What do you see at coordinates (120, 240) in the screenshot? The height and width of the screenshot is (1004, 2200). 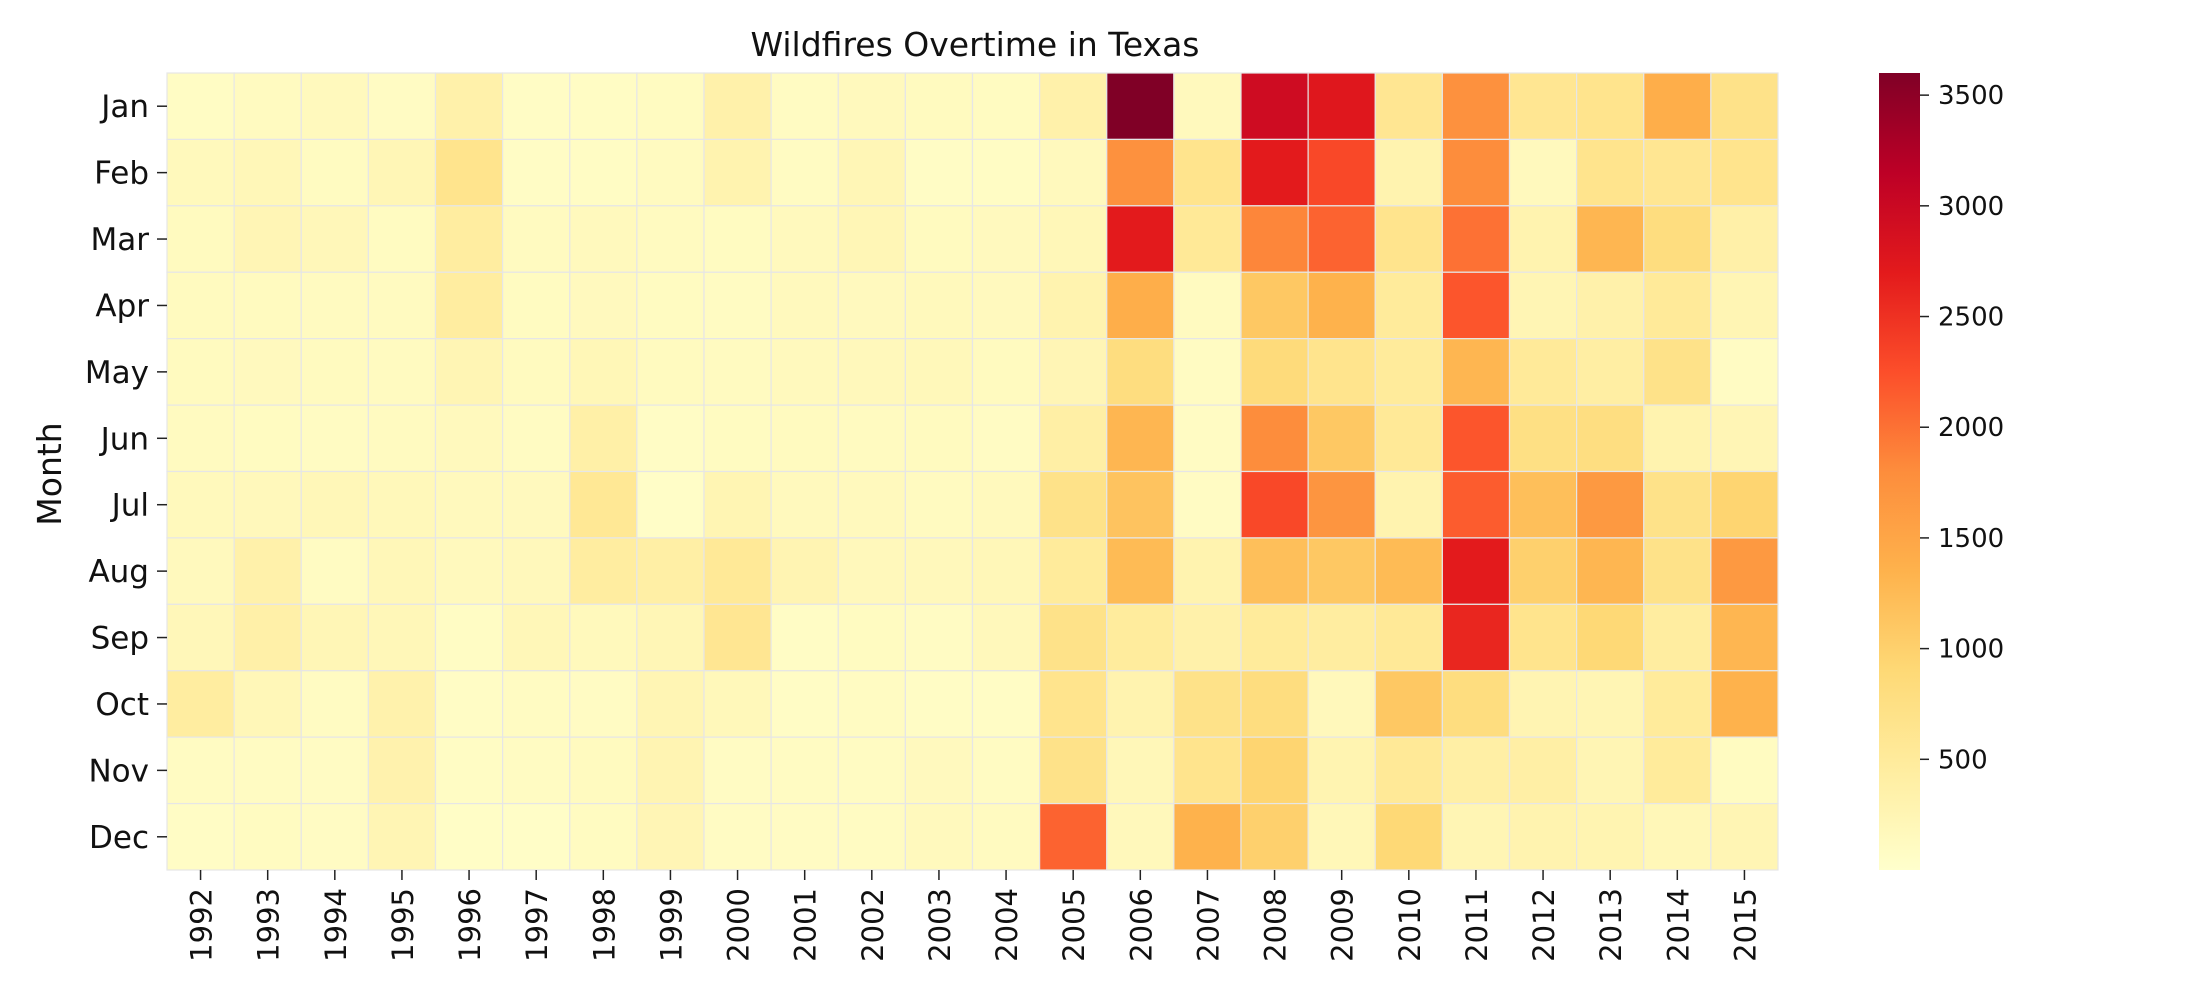 I see `y-tick-label: Mar` at bounding box center [120, 240].